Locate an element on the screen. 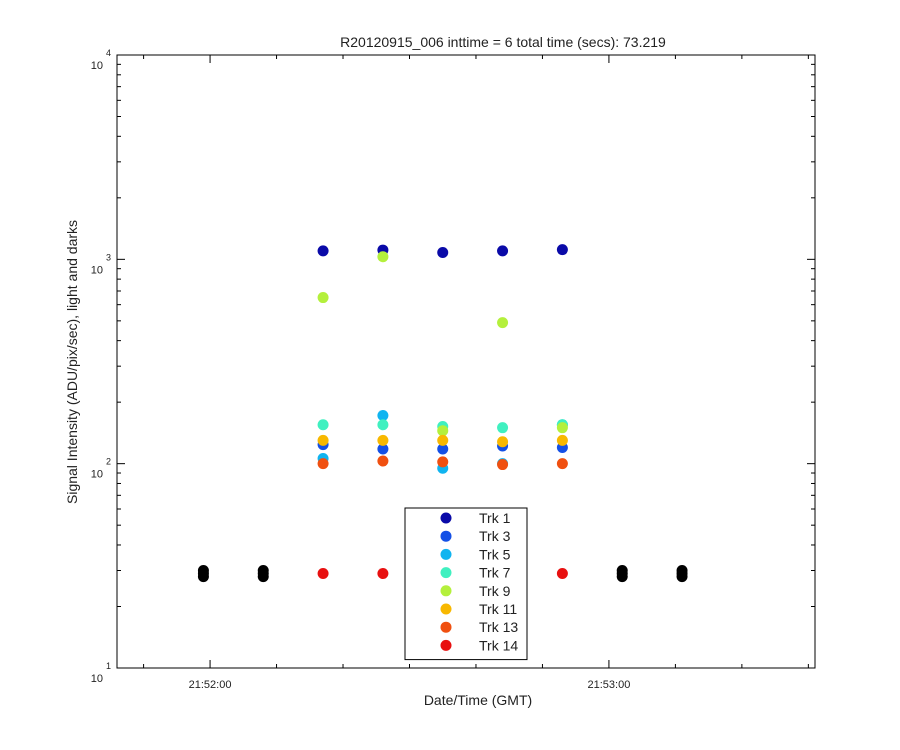  x-tick-label: 21:52:00 is located at coordinates (210, 685).